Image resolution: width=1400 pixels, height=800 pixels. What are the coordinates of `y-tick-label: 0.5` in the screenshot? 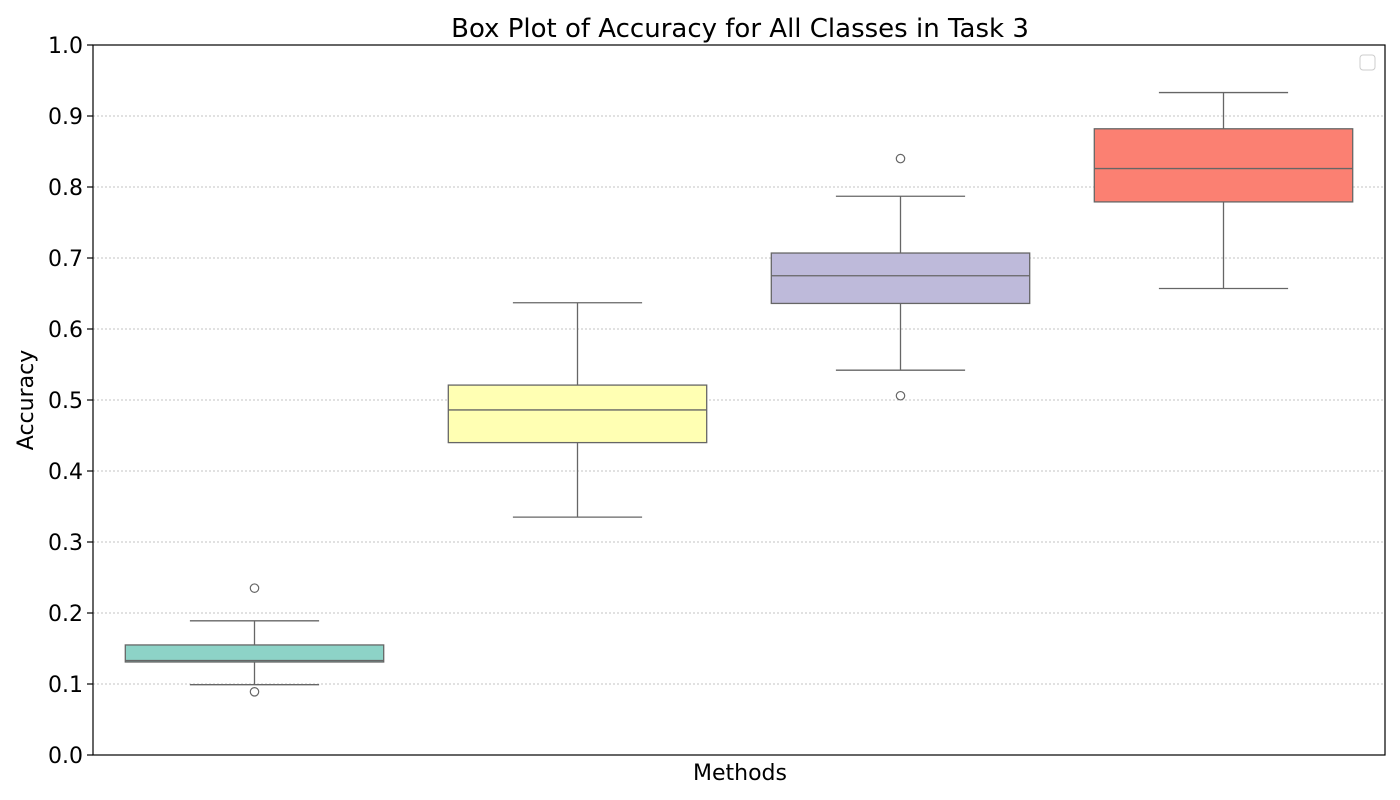 It's located at (65, 401).